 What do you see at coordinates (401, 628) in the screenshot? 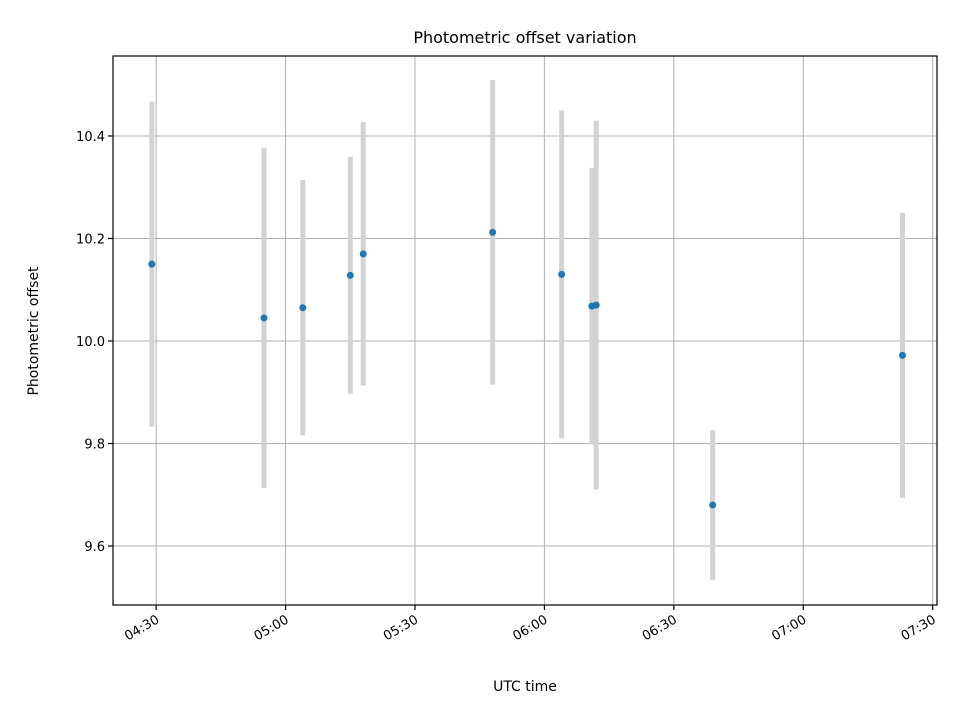
I see `x-tick-label: 05:30` at bounding box center [401, 628].